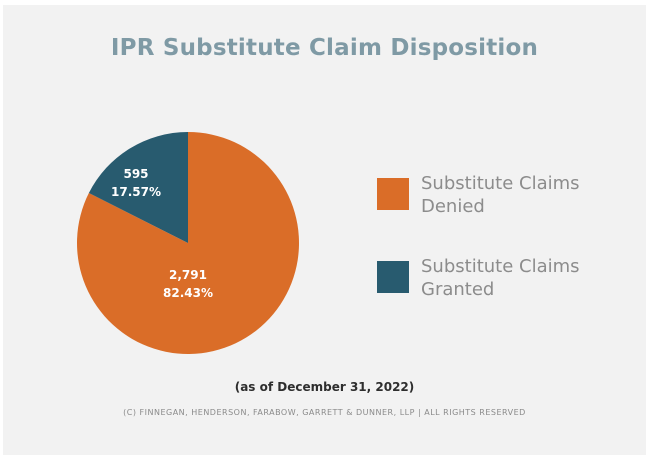 The height and width of the screenshot is (459, 650). I want to click on pie-slice-granted, so click(138, 187).